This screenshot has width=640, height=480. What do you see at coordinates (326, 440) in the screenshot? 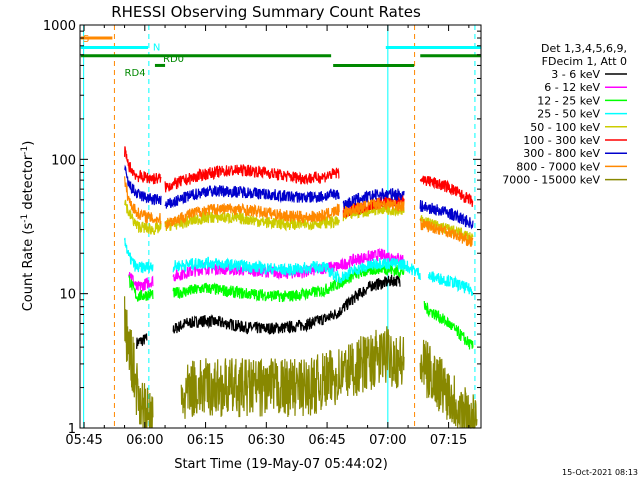
I see `x-tick-label-4: 06:45` at bounding box center [326, 440].